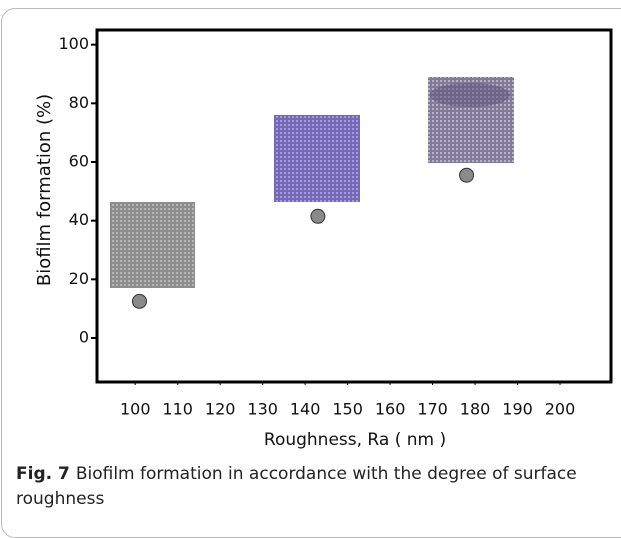  I want to click on x-tick-label: 200, so click(560, 409).